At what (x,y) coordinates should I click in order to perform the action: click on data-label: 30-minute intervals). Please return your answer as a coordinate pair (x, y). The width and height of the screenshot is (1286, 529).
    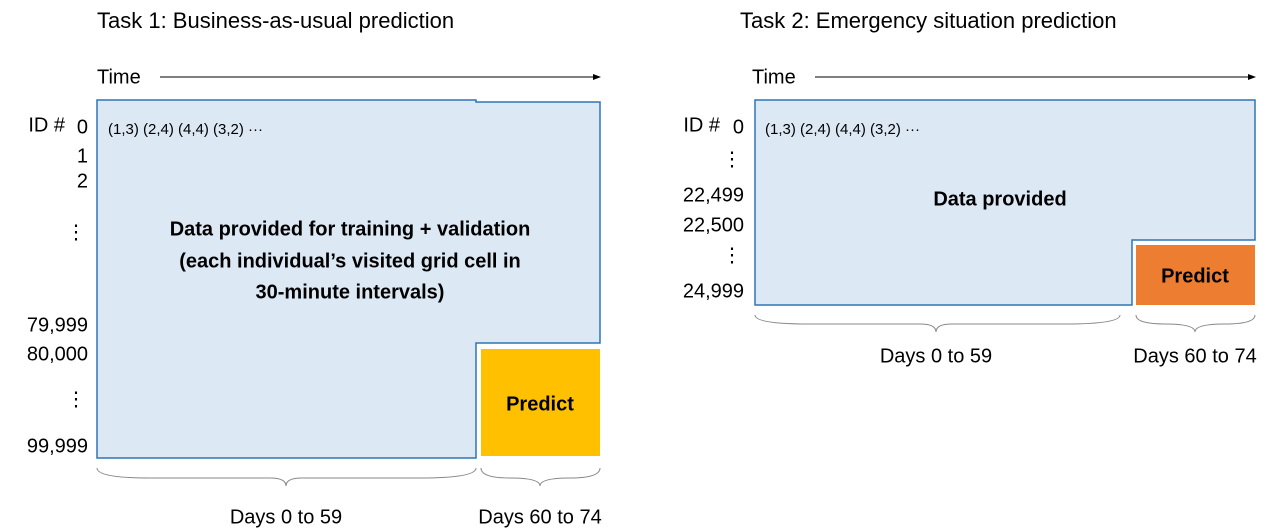
    Looking at the image, I should click on (350, 292).